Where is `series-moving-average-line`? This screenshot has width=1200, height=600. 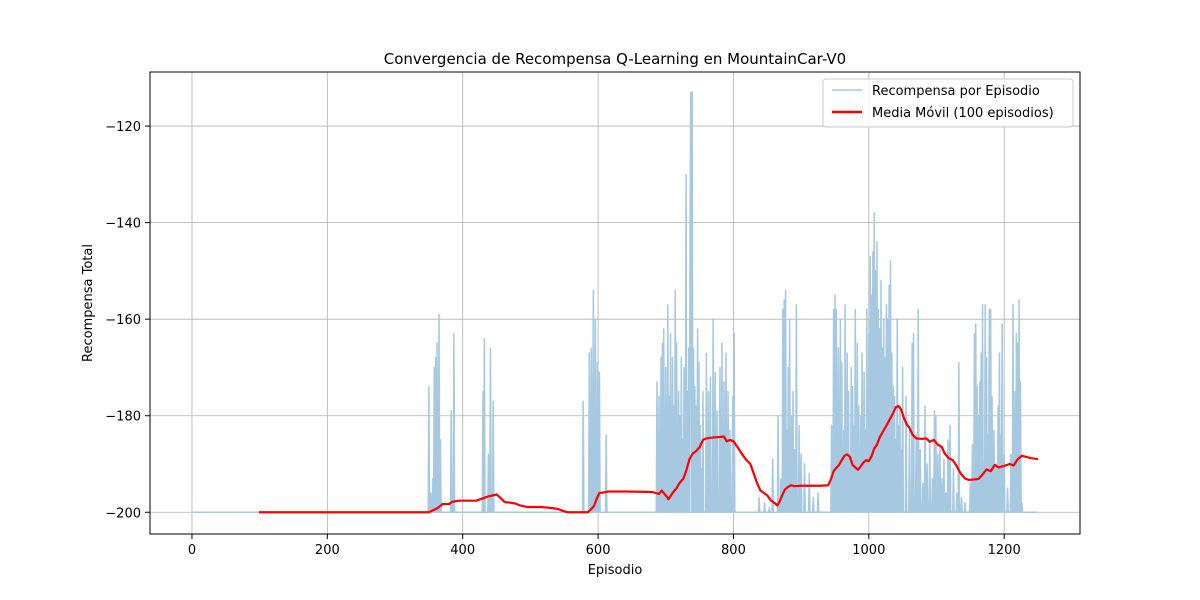
series-moving-average-line is located at coordinates (648, 459).